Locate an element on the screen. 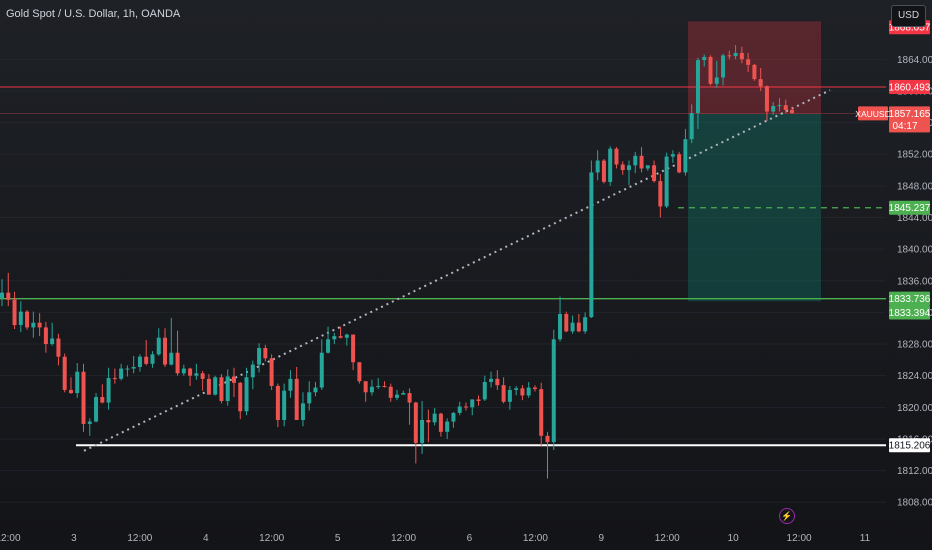  currency-button: USD is located at coordinates (908, 16).